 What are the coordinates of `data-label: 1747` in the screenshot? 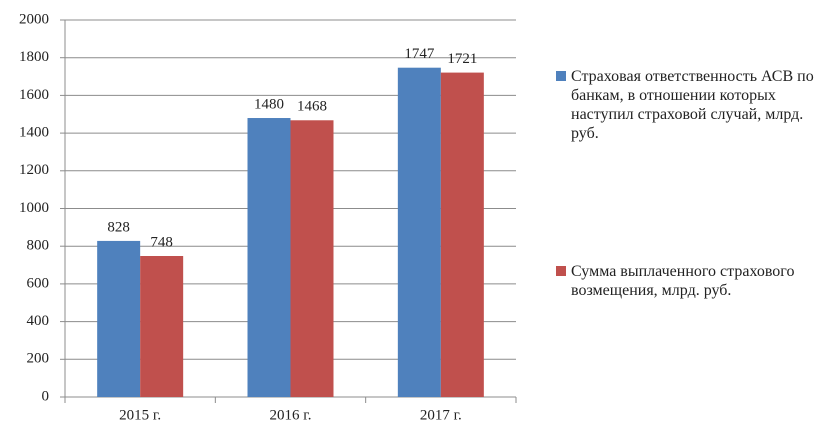 It's located at (419, 54).